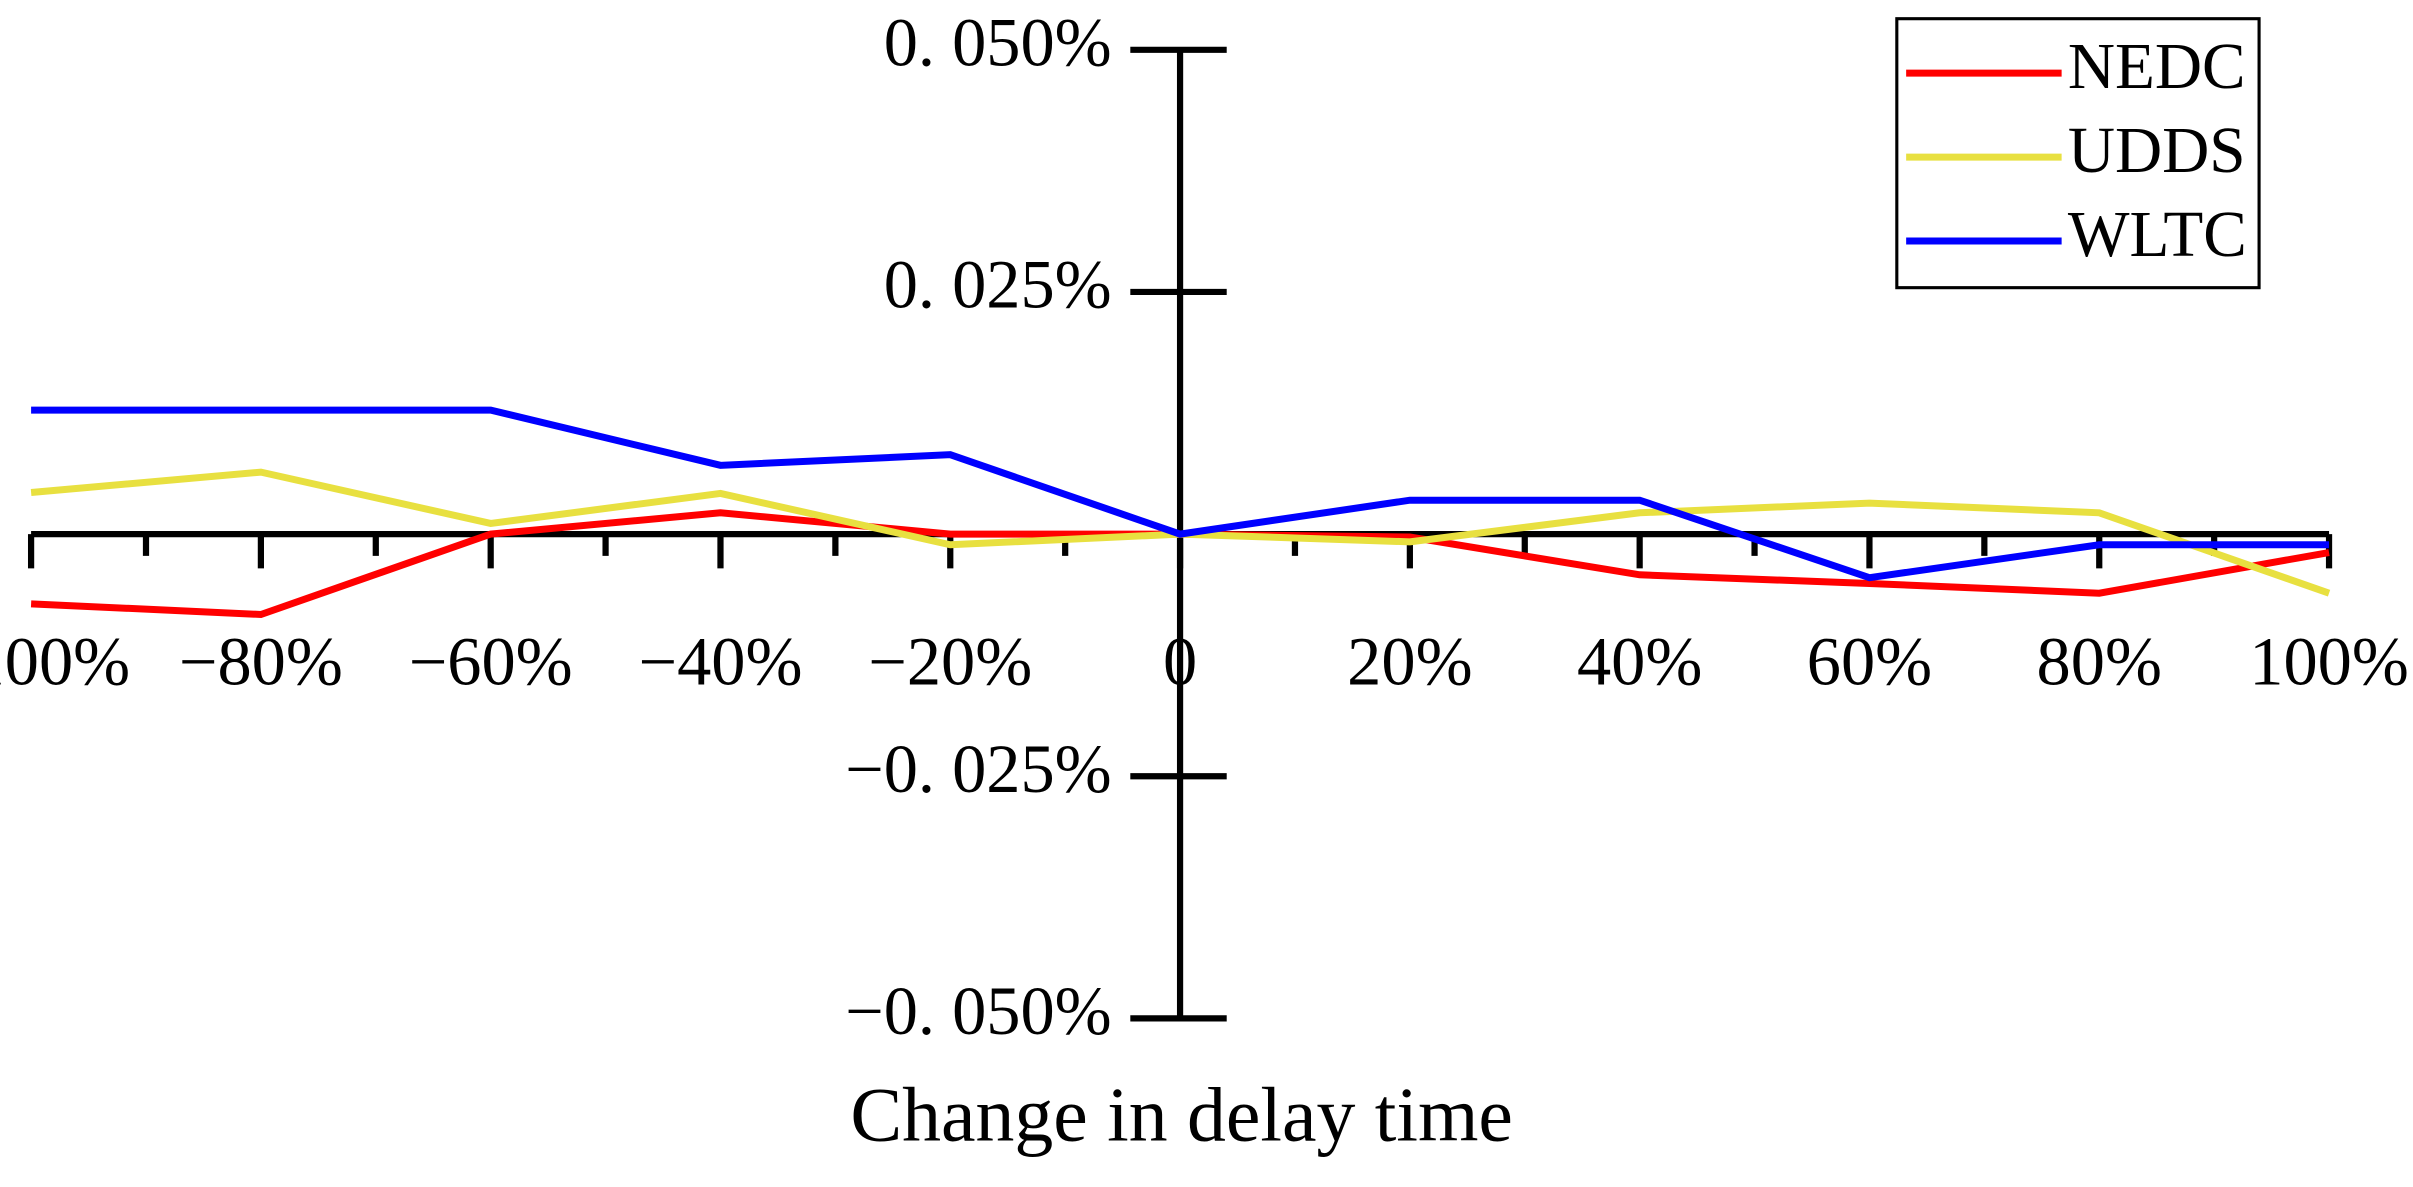 This screenshot has width=2413, height=1187. Describe the element at coordinates (65, 661) in the screenshot. I see `x-tick-label: −100%` at that location.